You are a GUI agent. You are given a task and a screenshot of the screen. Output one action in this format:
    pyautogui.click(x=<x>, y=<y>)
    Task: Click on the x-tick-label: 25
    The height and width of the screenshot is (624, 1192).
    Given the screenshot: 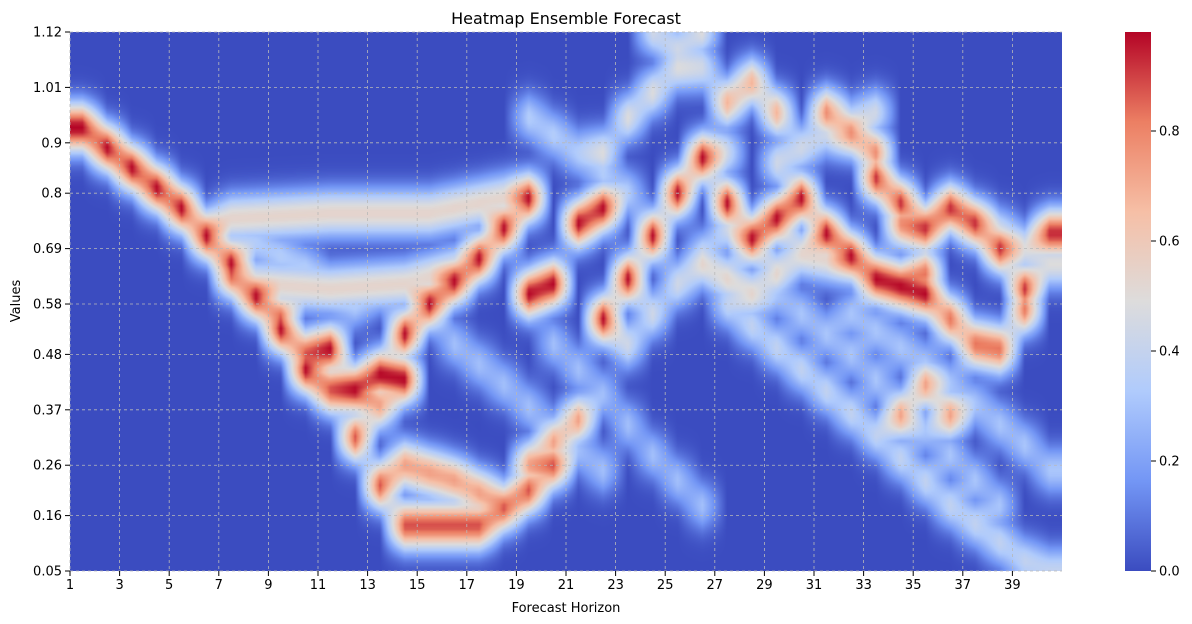 What is the action you would take?
    pyautogui.click(x=665, y=585)
    